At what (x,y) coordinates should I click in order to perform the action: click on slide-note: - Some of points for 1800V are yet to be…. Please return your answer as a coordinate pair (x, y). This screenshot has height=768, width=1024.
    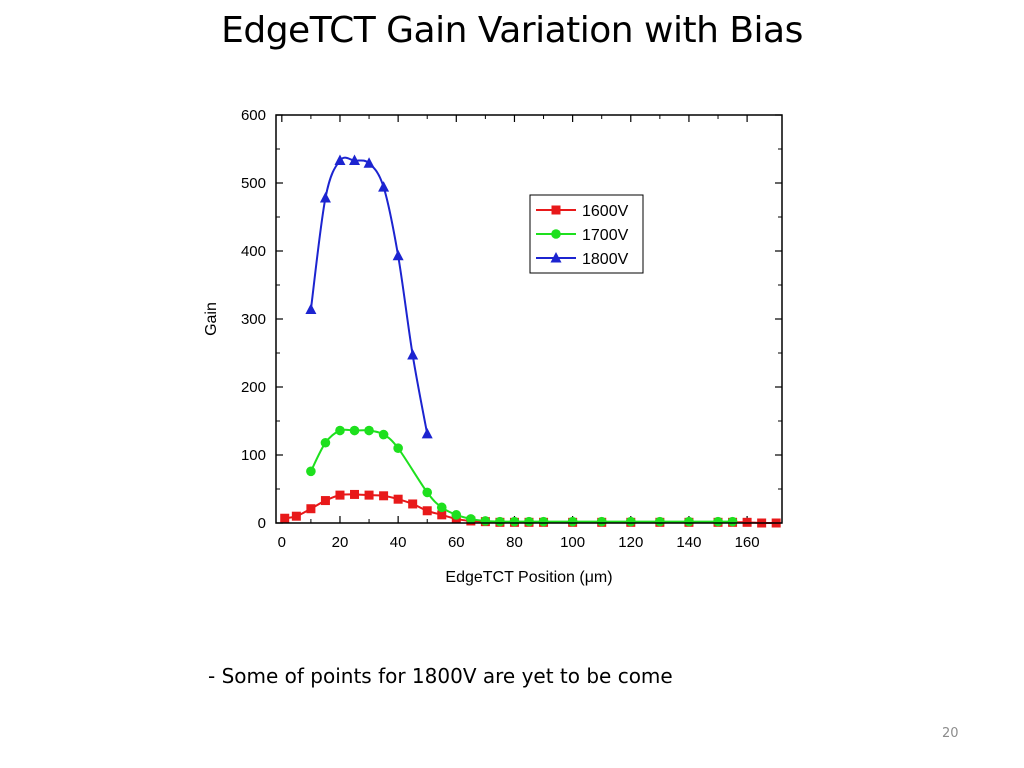
    Looking at the image, I should click on (440, 676).